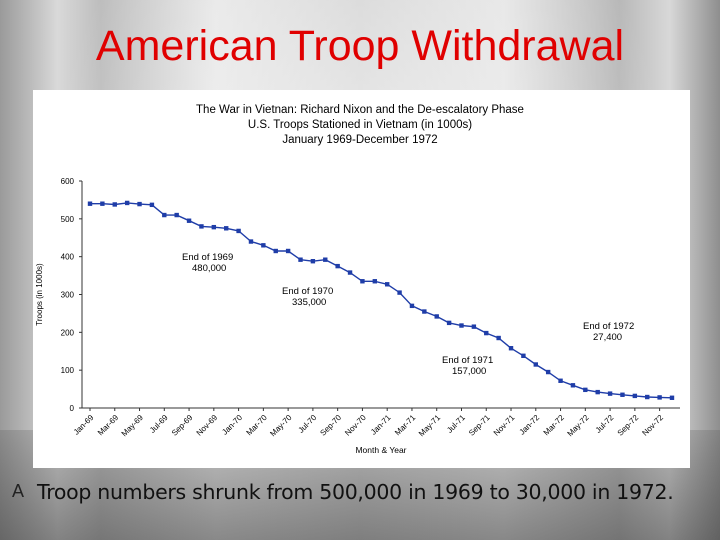  What do you see at coordinates (68, 181) in the screenshot?
I see `y-tick-label: 600` at bounding box center [68, 181].